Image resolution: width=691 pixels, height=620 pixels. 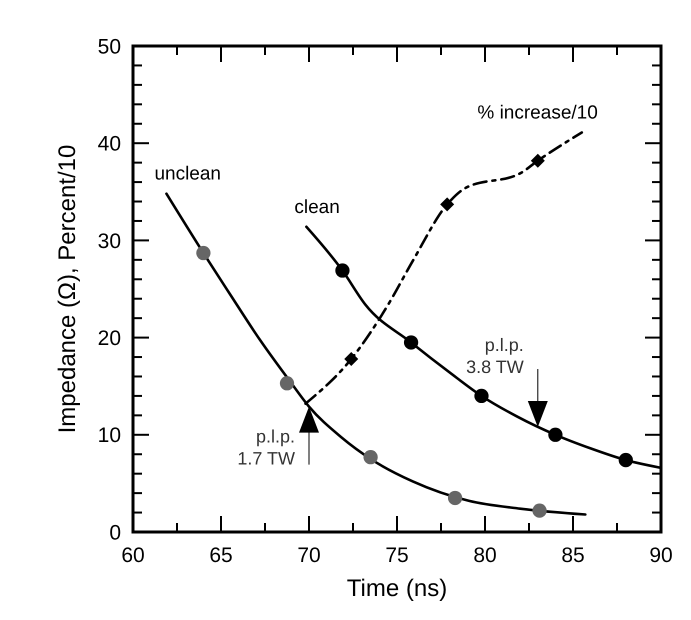 I want to click on x-tick-label: 75, so click(x=397, y=555).